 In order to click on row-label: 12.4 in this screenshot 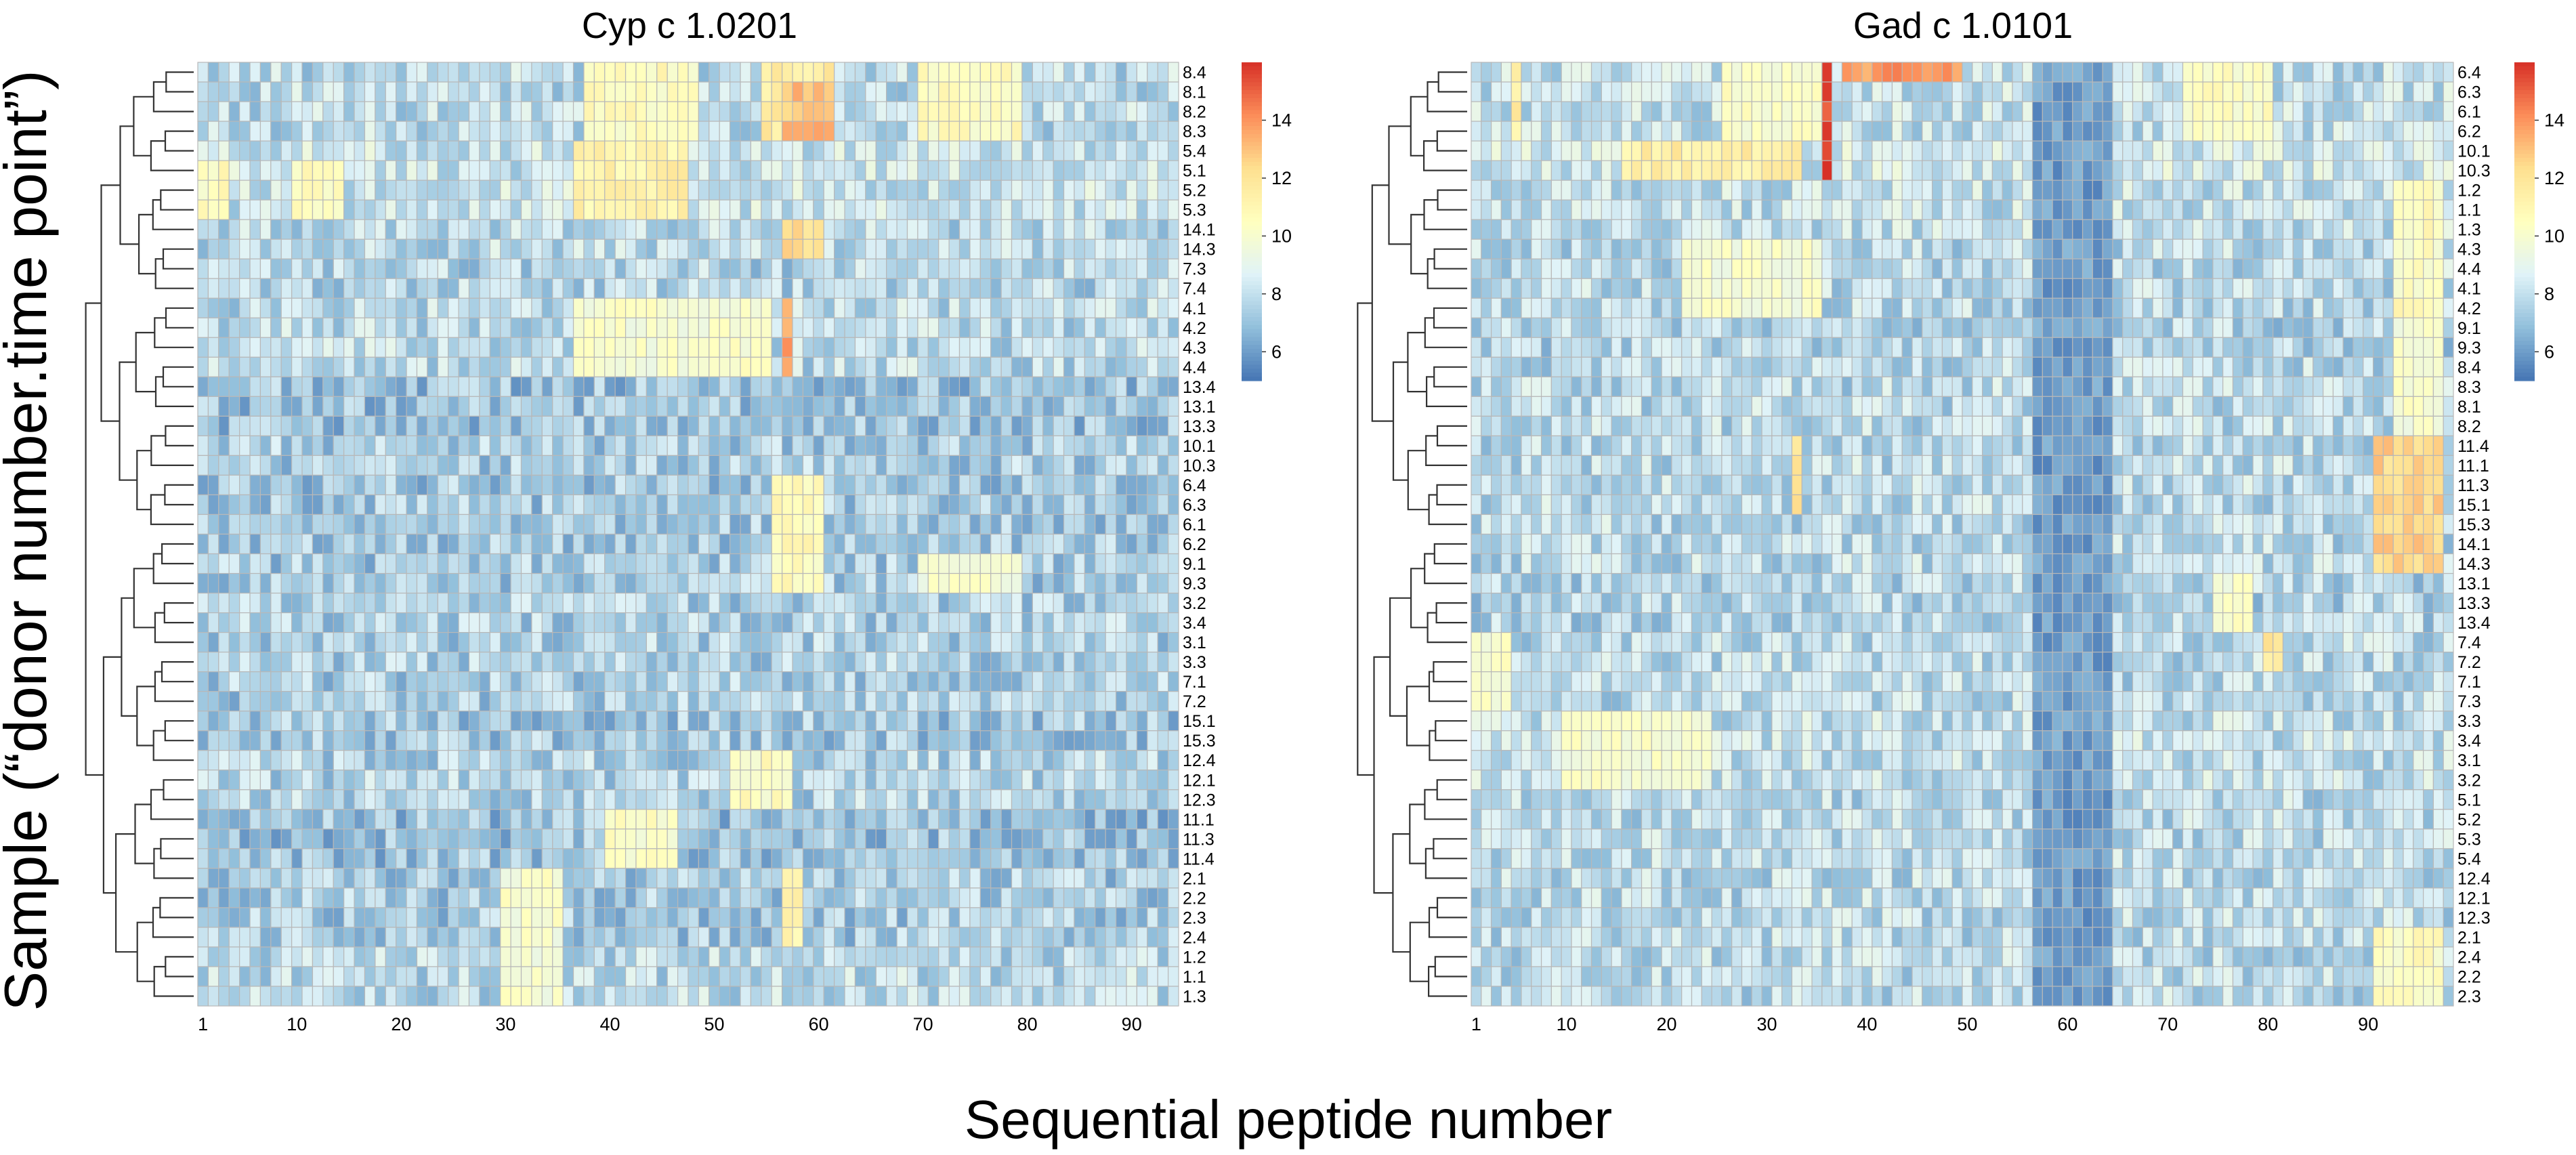, I will do `click(1199, 760)`.